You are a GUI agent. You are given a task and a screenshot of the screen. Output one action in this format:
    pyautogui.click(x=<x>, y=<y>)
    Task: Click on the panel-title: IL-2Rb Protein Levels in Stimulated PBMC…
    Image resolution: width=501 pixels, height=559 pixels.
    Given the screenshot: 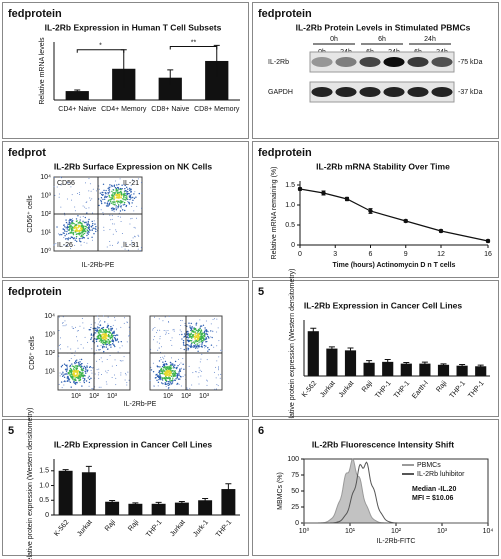 What is the action you would take?
    pyautogui.click(x=383, y=27)
    